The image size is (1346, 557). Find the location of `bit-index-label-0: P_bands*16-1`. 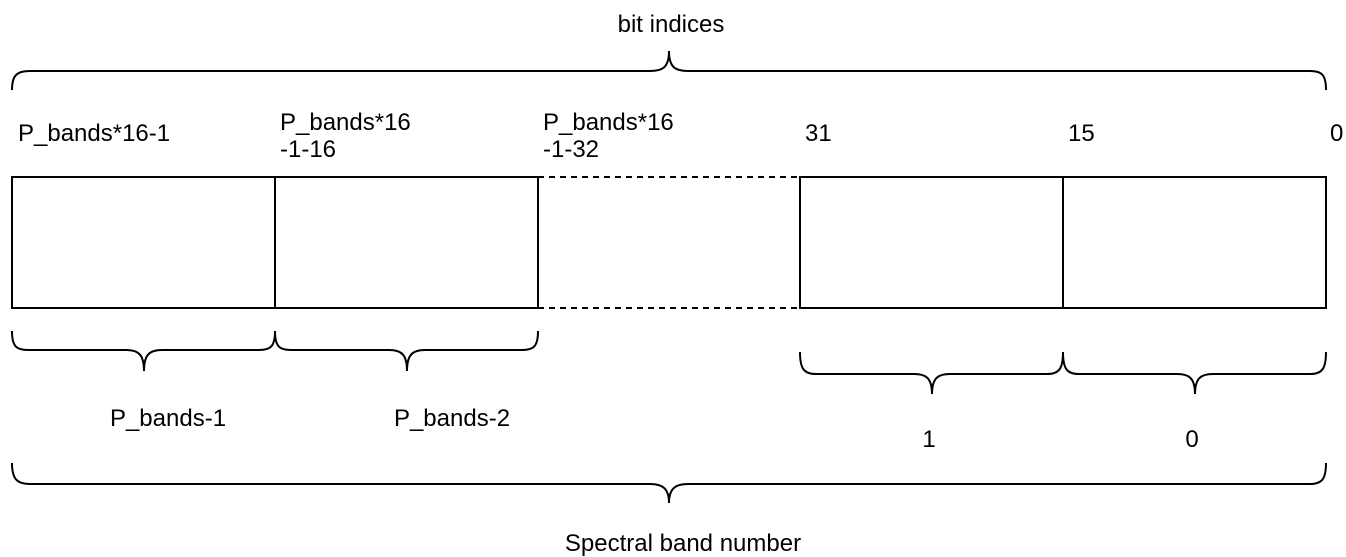

bit-index-label-0: P_bands*16-1 is located at coordinates (94, 133).